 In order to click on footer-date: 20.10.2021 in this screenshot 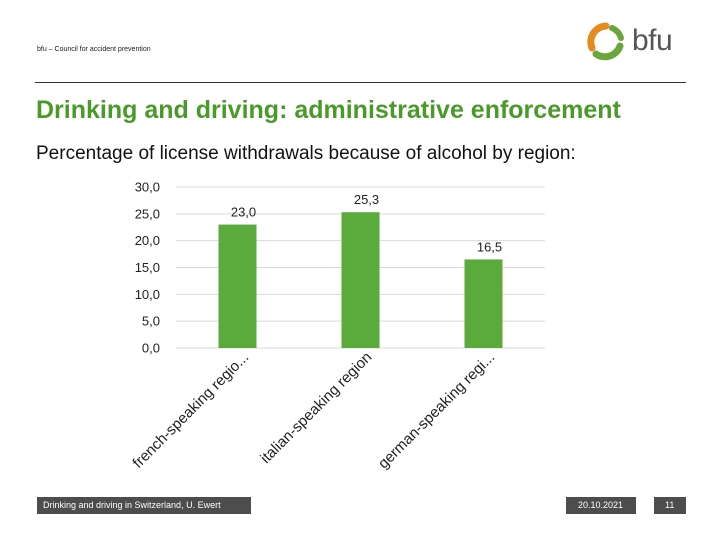, I will do `click(601, 505)`.